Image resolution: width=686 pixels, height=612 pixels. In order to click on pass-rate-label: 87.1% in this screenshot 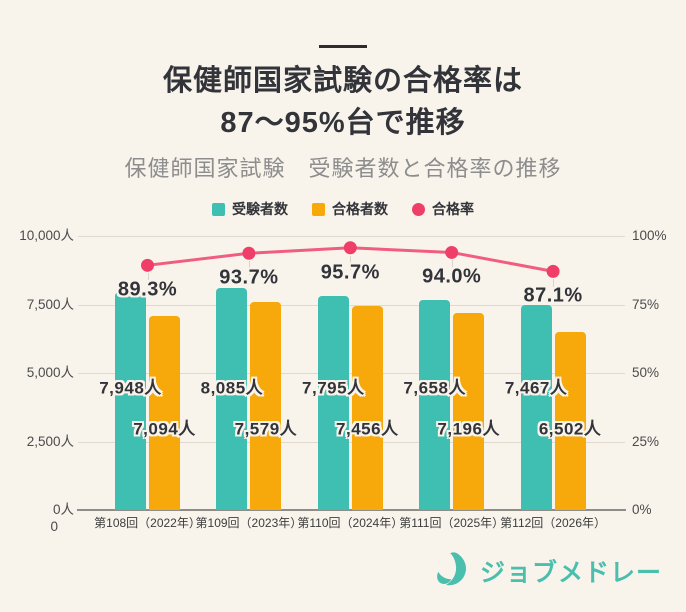, I will do `click(553, 295)`.